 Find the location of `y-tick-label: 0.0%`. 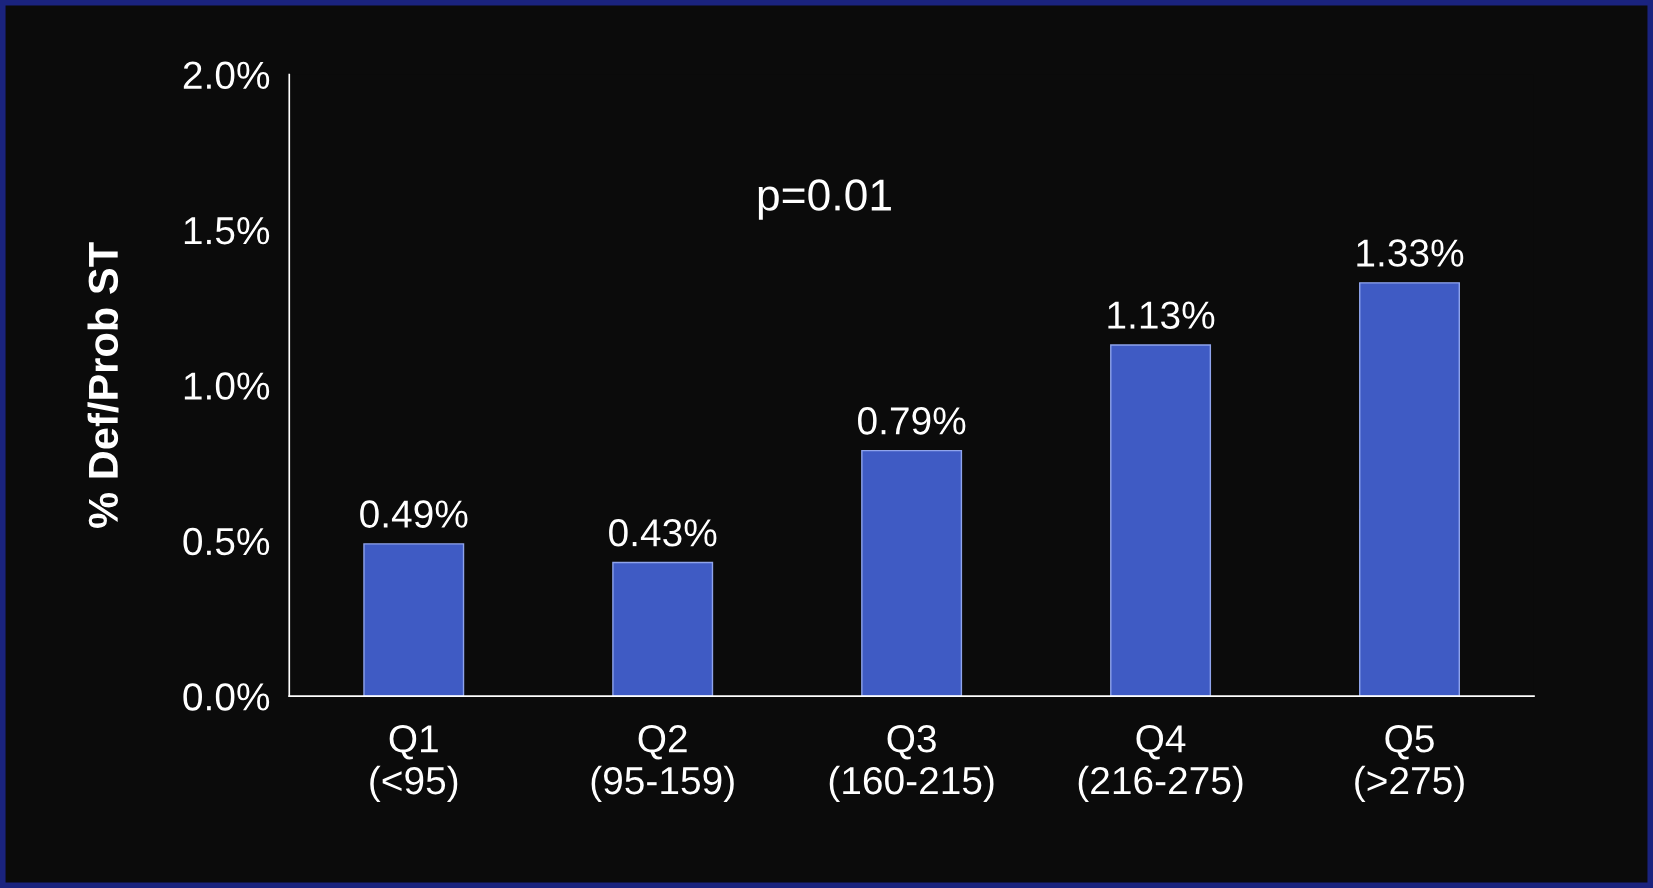

y-tick-label: 0.0% is located at coordinates (226, 697).